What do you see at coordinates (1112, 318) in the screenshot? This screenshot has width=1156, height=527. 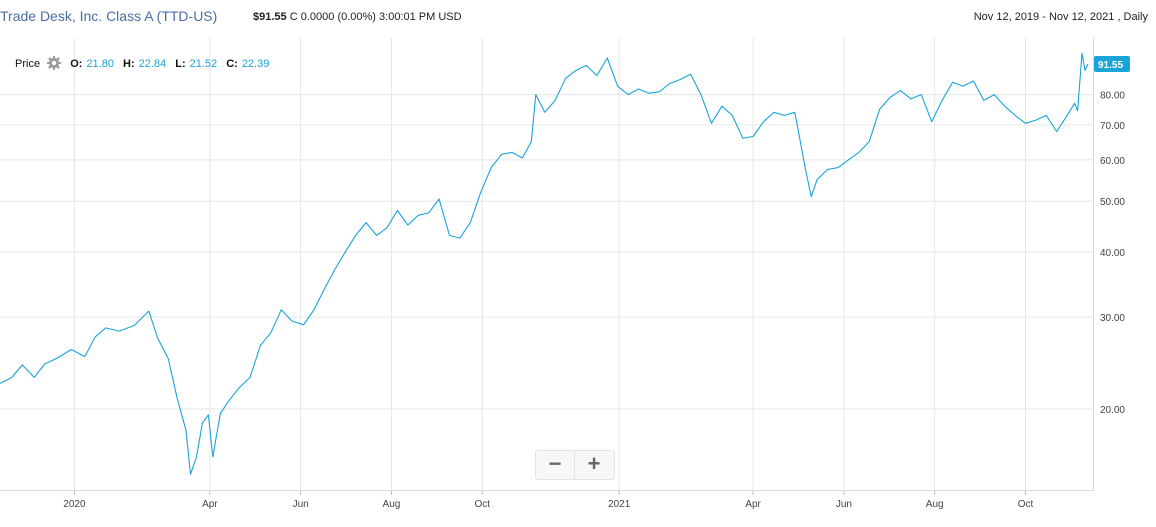 I see `y-tick-label: 30.00` at bounding box center [1112, 318].